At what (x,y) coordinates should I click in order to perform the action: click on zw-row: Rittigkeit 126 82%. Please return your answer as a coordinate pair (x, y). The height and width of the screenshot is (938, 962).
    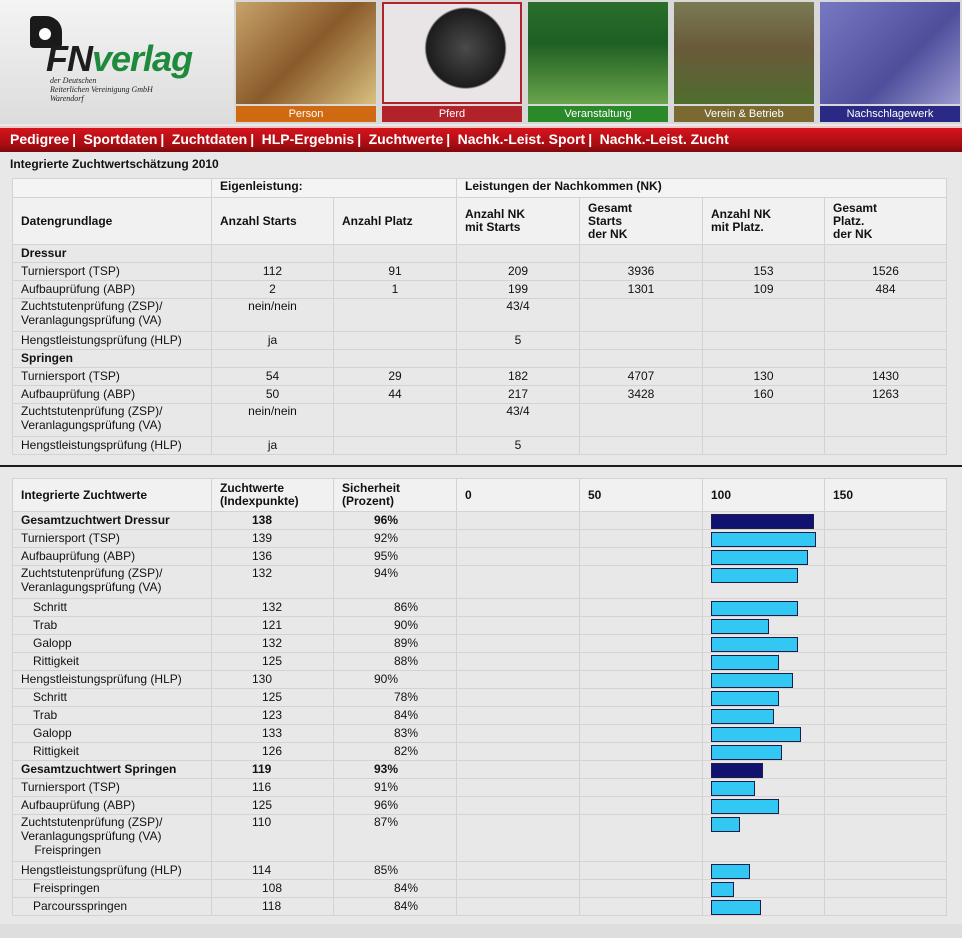
    Looking at the image, I should click on (479, 751).